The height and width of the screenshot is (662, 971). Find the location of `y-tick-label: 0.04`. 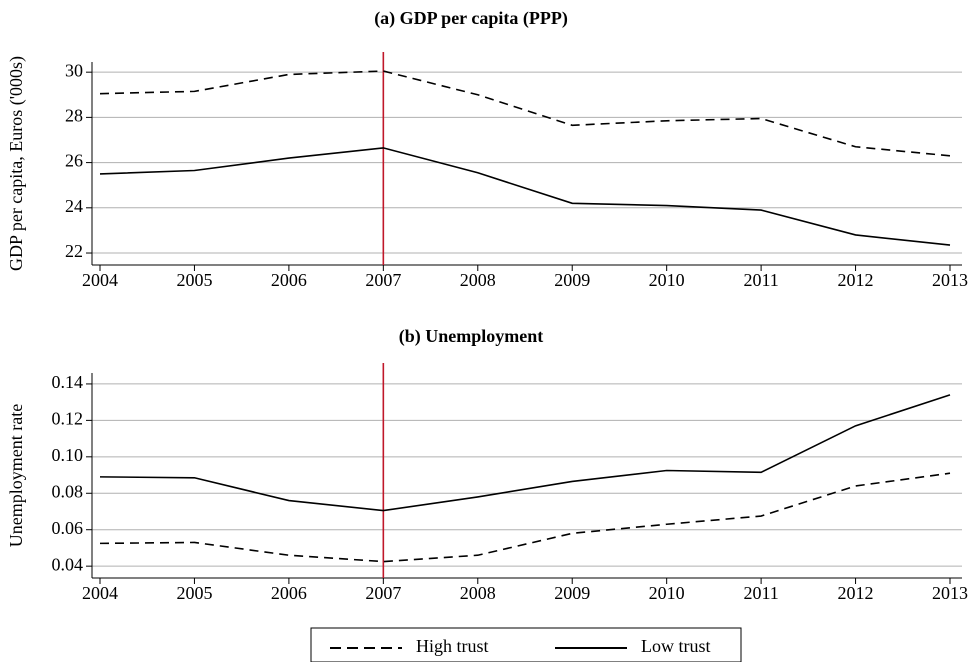

y-tick-label: 0.04 is located at coordinates (68, 564).